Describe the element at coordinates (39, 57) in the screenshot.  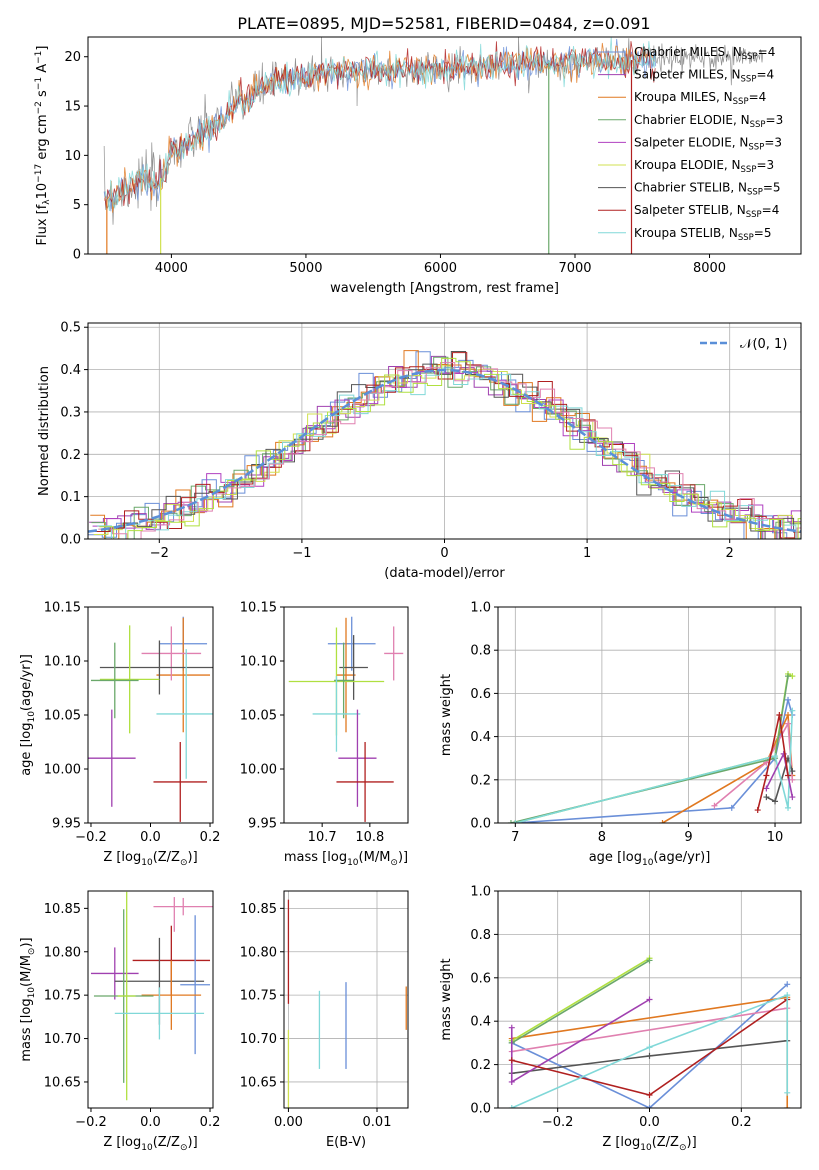
I see `y-label-part: −1` at that location.